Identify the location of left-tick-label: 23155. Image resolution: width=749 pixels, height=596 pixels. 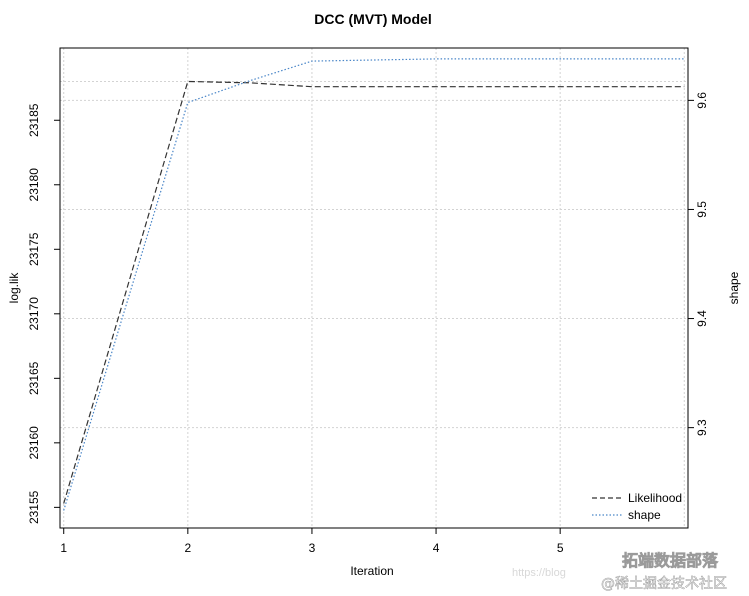
(34, 507).